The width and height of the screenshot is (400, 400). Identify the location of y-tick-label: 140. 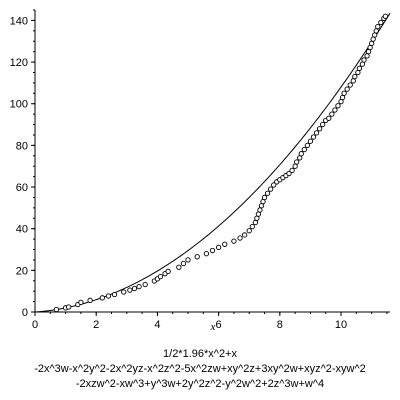
(19, 21).